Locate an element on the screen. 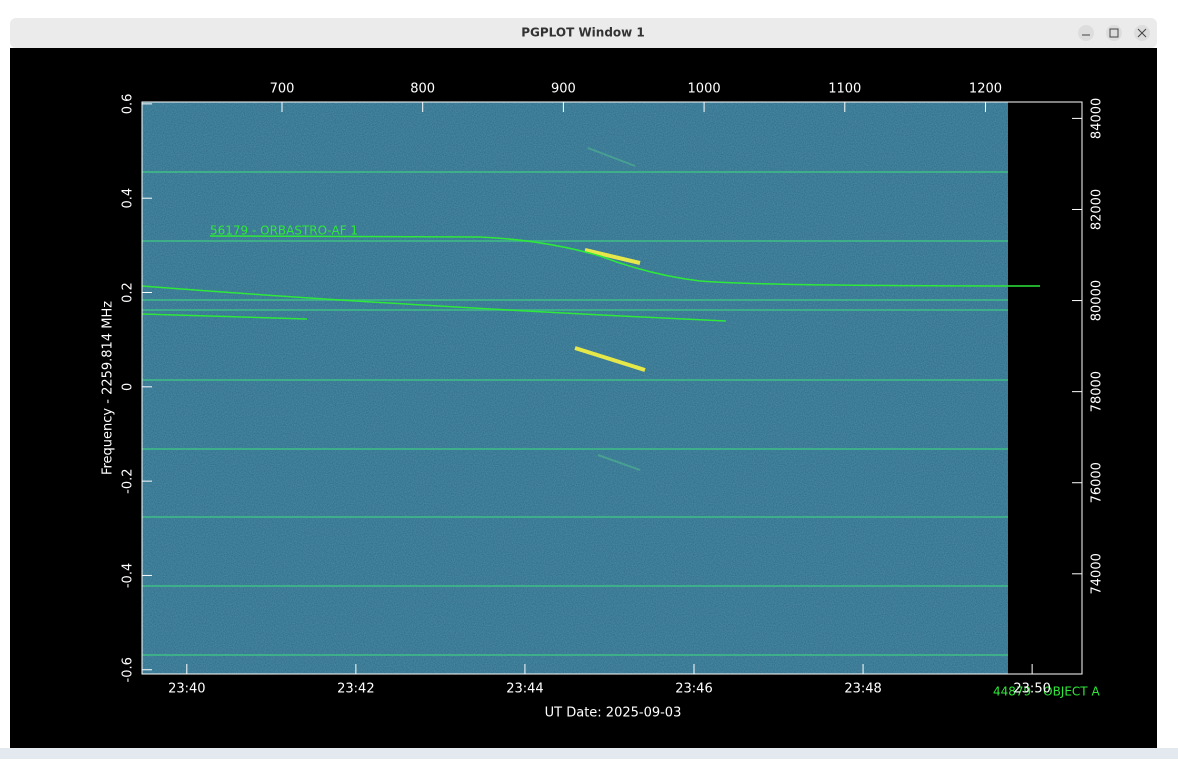 The image size is (1178, 763). y2-tick-label: 74000 is located at coordinates (1097, 573).